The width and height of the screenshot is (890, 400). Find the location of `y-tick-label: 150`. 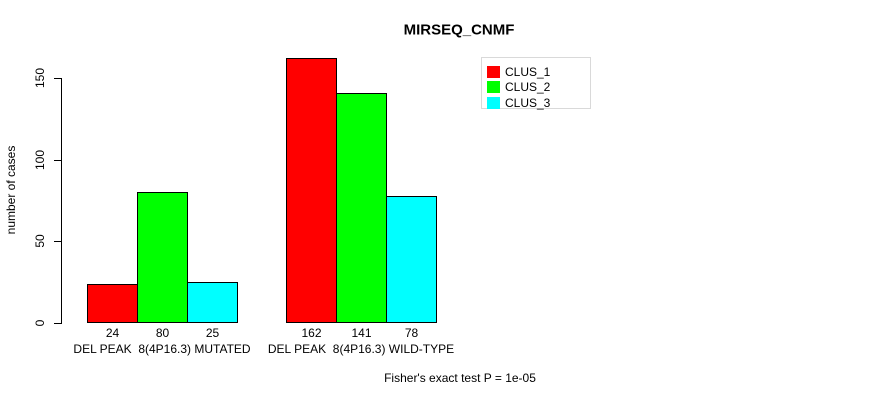

y-tick-label: 150 is located at coordinates (40, 78).